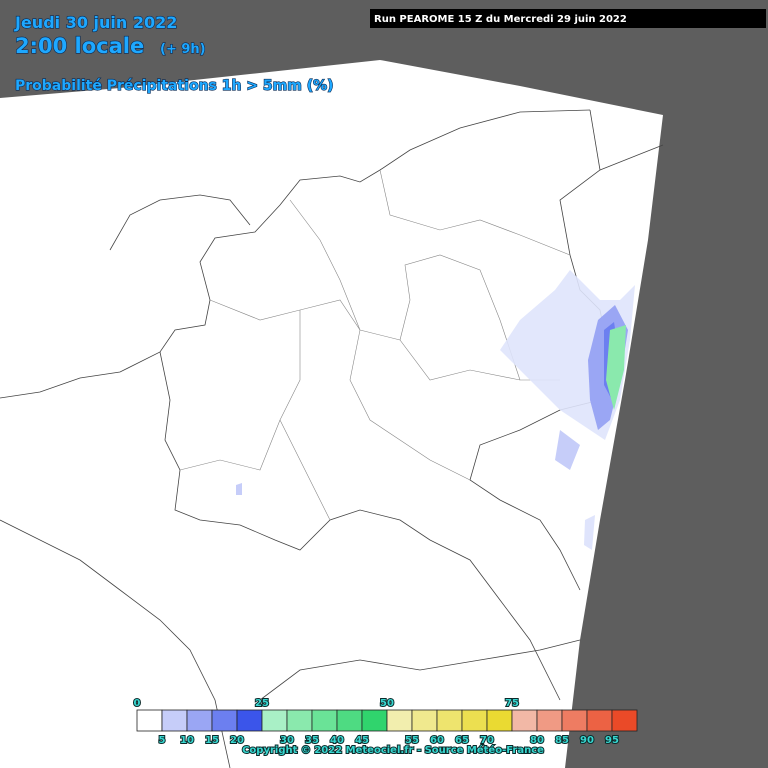  What do you see at coordinates (262, 703) in the screenshot?
I see `legend-tick-label: 25` at bounding box center [262, 703].